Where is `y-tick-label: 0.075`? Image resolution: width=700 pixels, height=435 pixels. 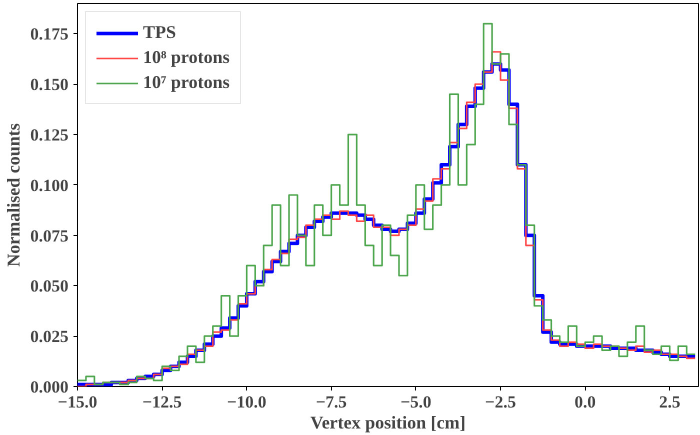 y-tick-label: 0.075 is located at coordinates (49, 236).